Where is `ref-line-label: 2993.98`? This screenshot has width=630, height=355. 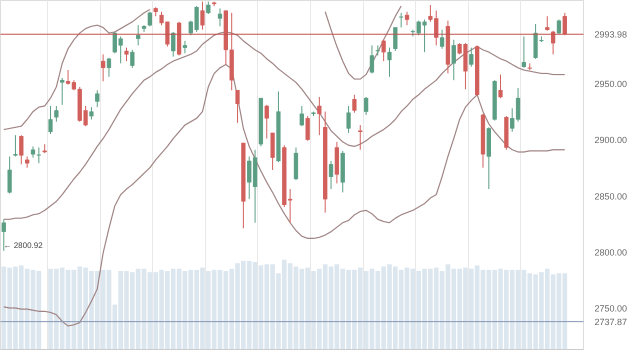 ref-line-label: 2993.98 is located at coordinates (611, 35).